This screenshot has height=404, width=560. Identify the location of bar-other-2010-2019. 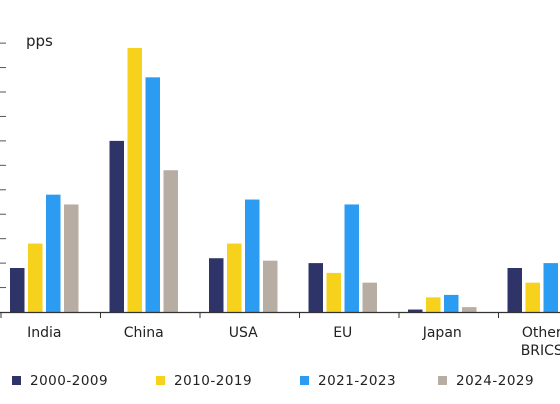
(532, 297).